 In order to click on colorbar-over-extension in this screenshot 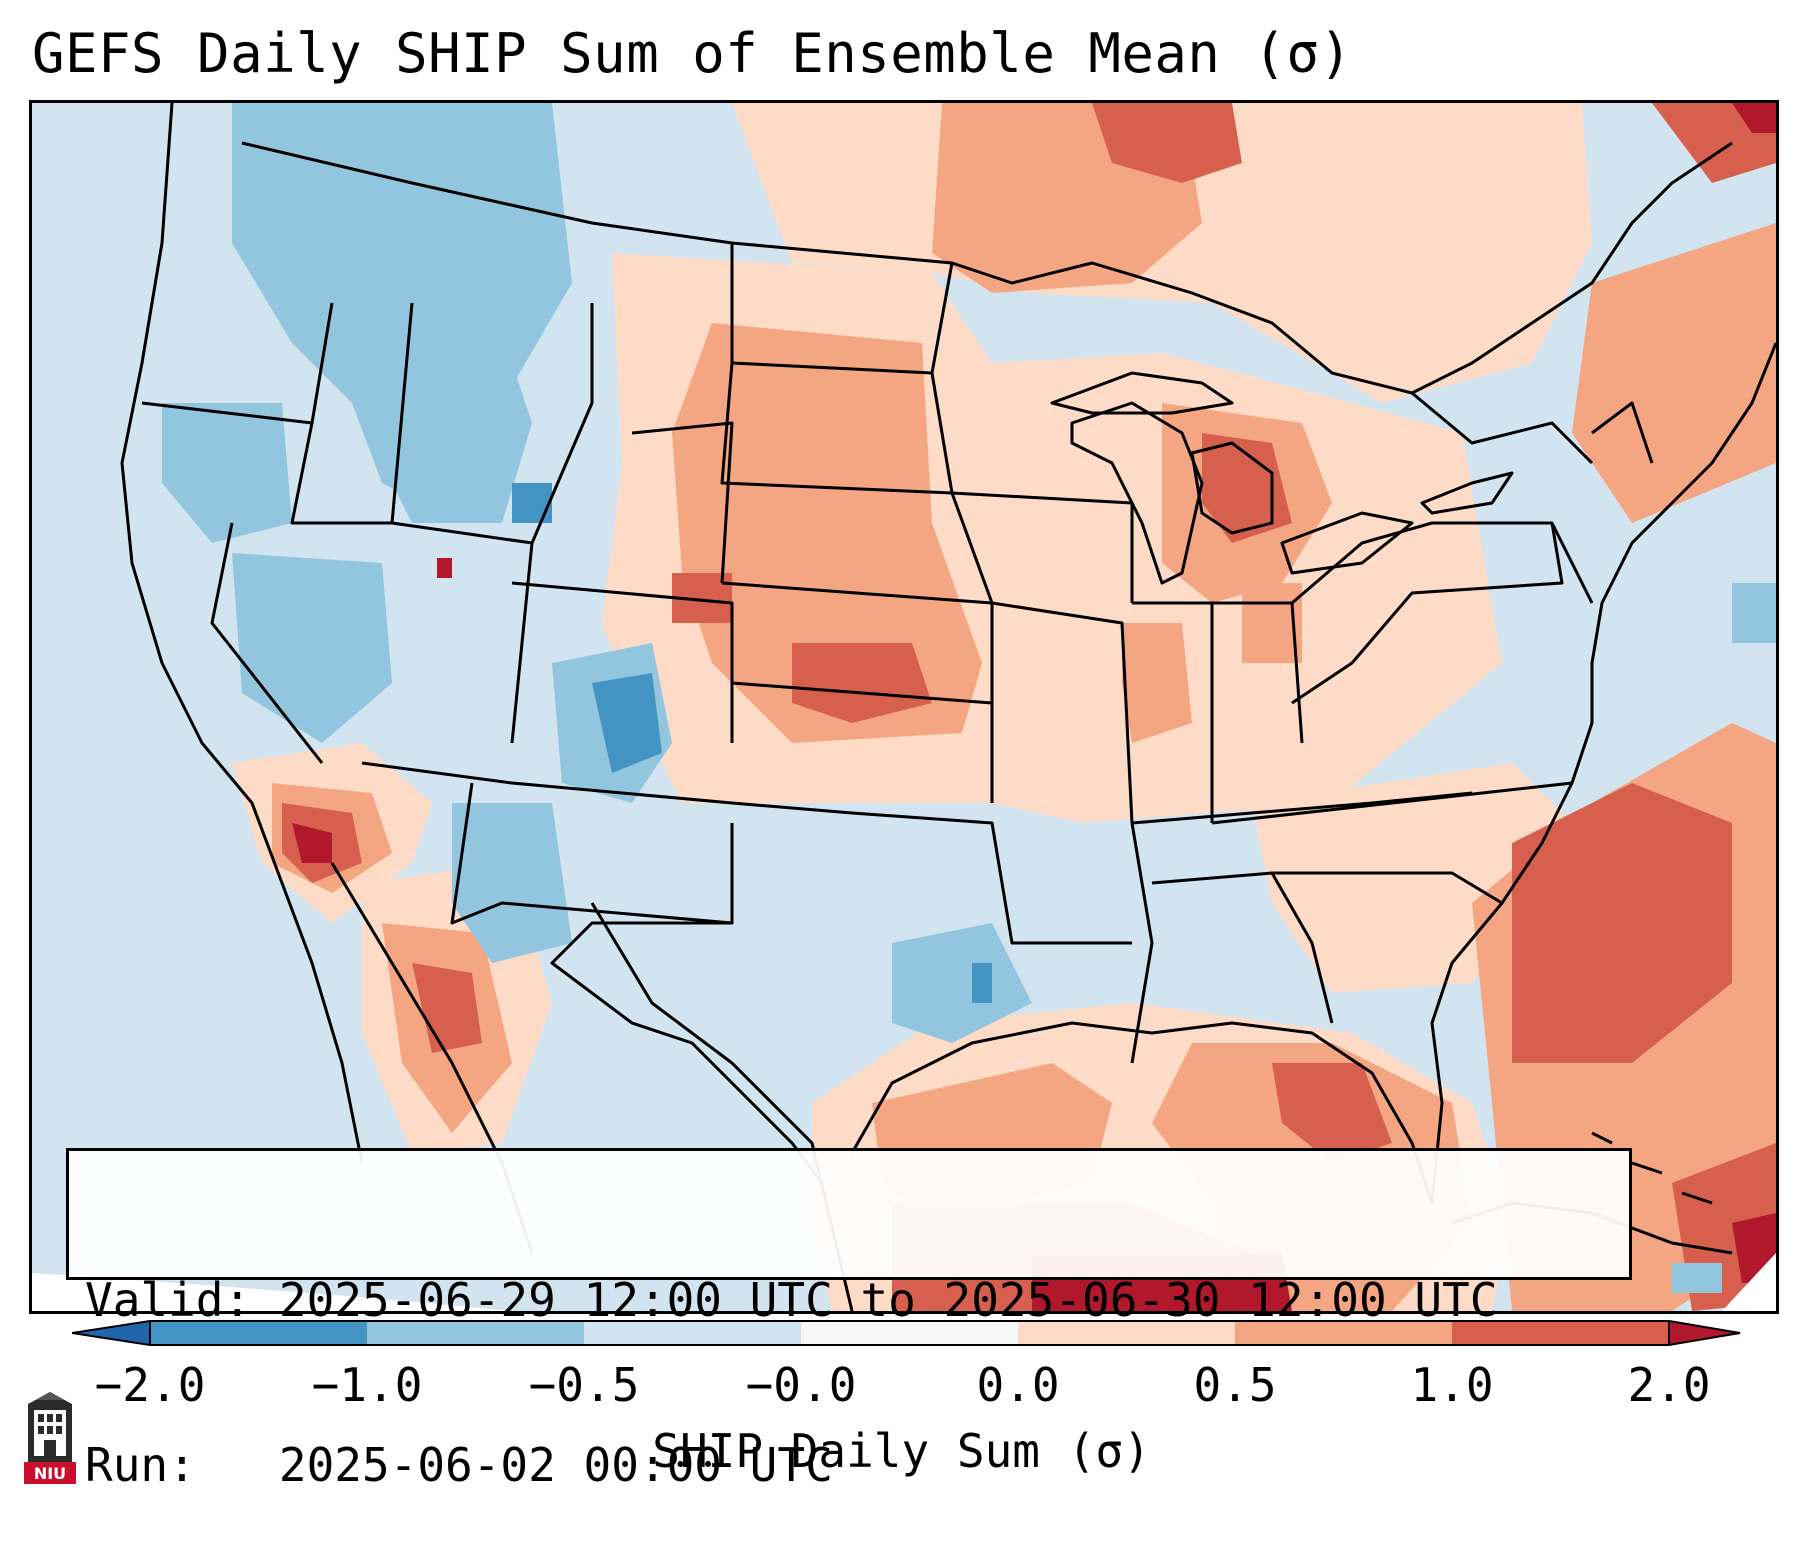, I will do `click(1704, 1333)`.